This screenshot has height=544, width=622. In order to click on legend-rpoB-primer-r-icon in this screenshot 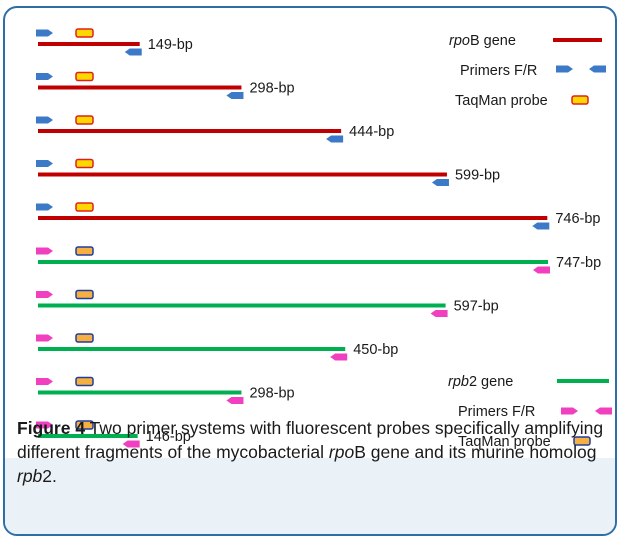, I will do `click(597, 69)`.